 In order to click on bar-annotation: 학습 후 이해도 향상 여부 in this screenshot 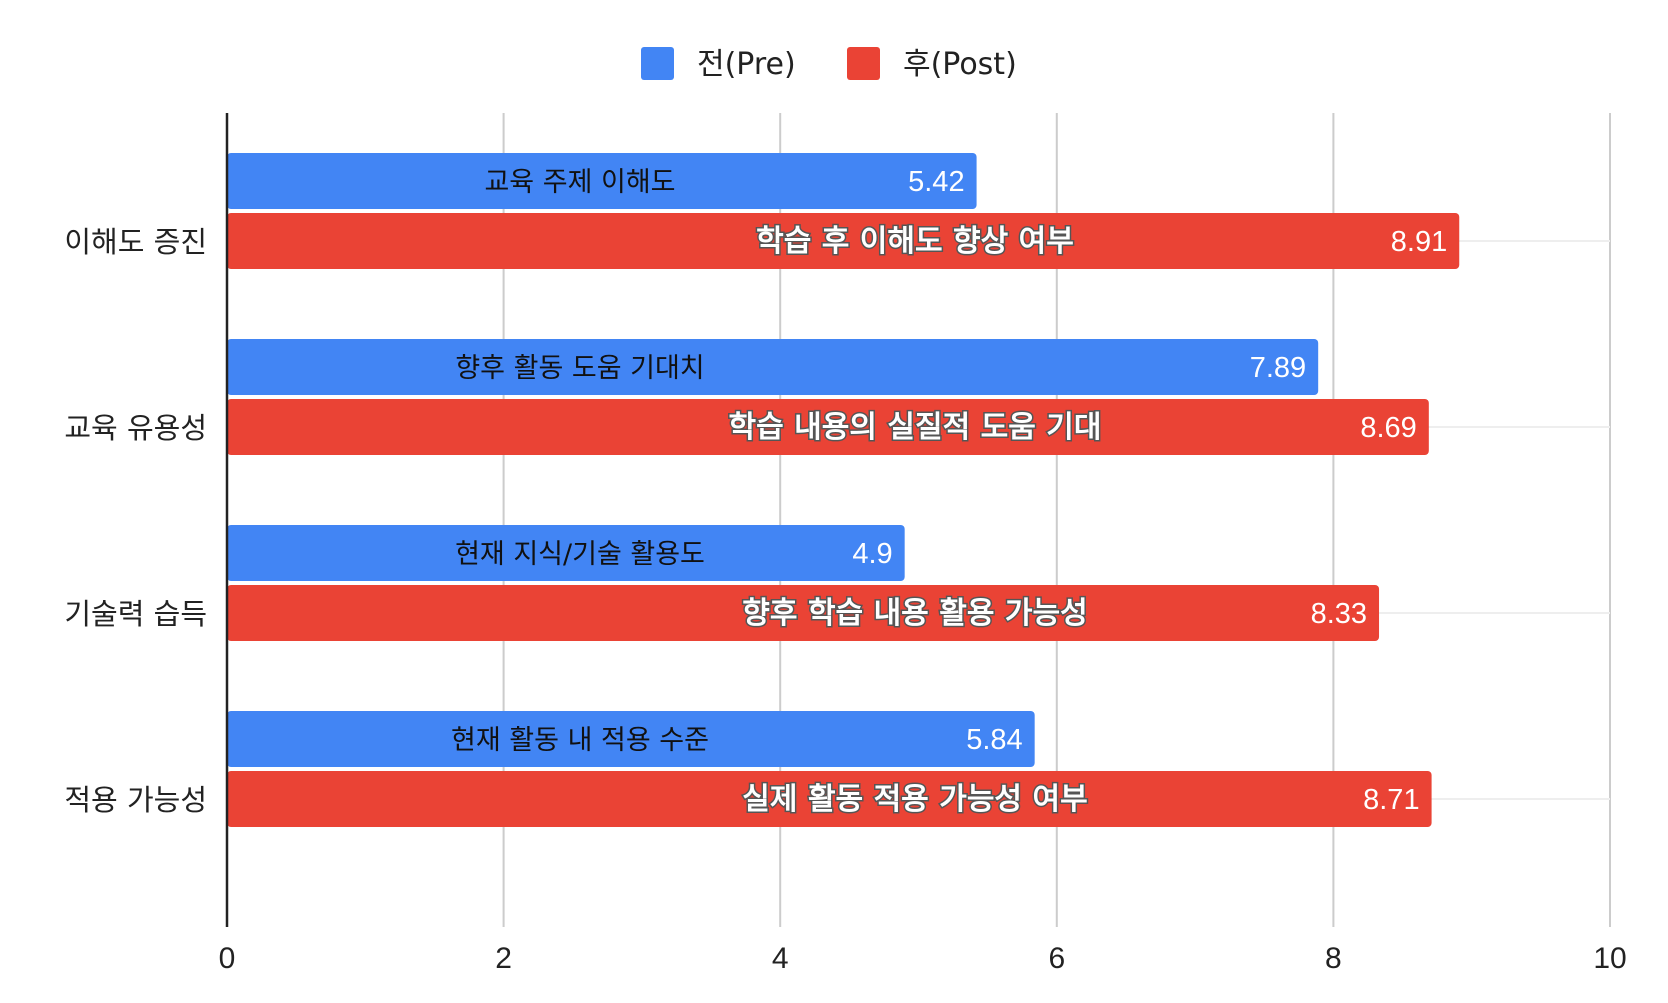, I will do `click(915, 241)`.